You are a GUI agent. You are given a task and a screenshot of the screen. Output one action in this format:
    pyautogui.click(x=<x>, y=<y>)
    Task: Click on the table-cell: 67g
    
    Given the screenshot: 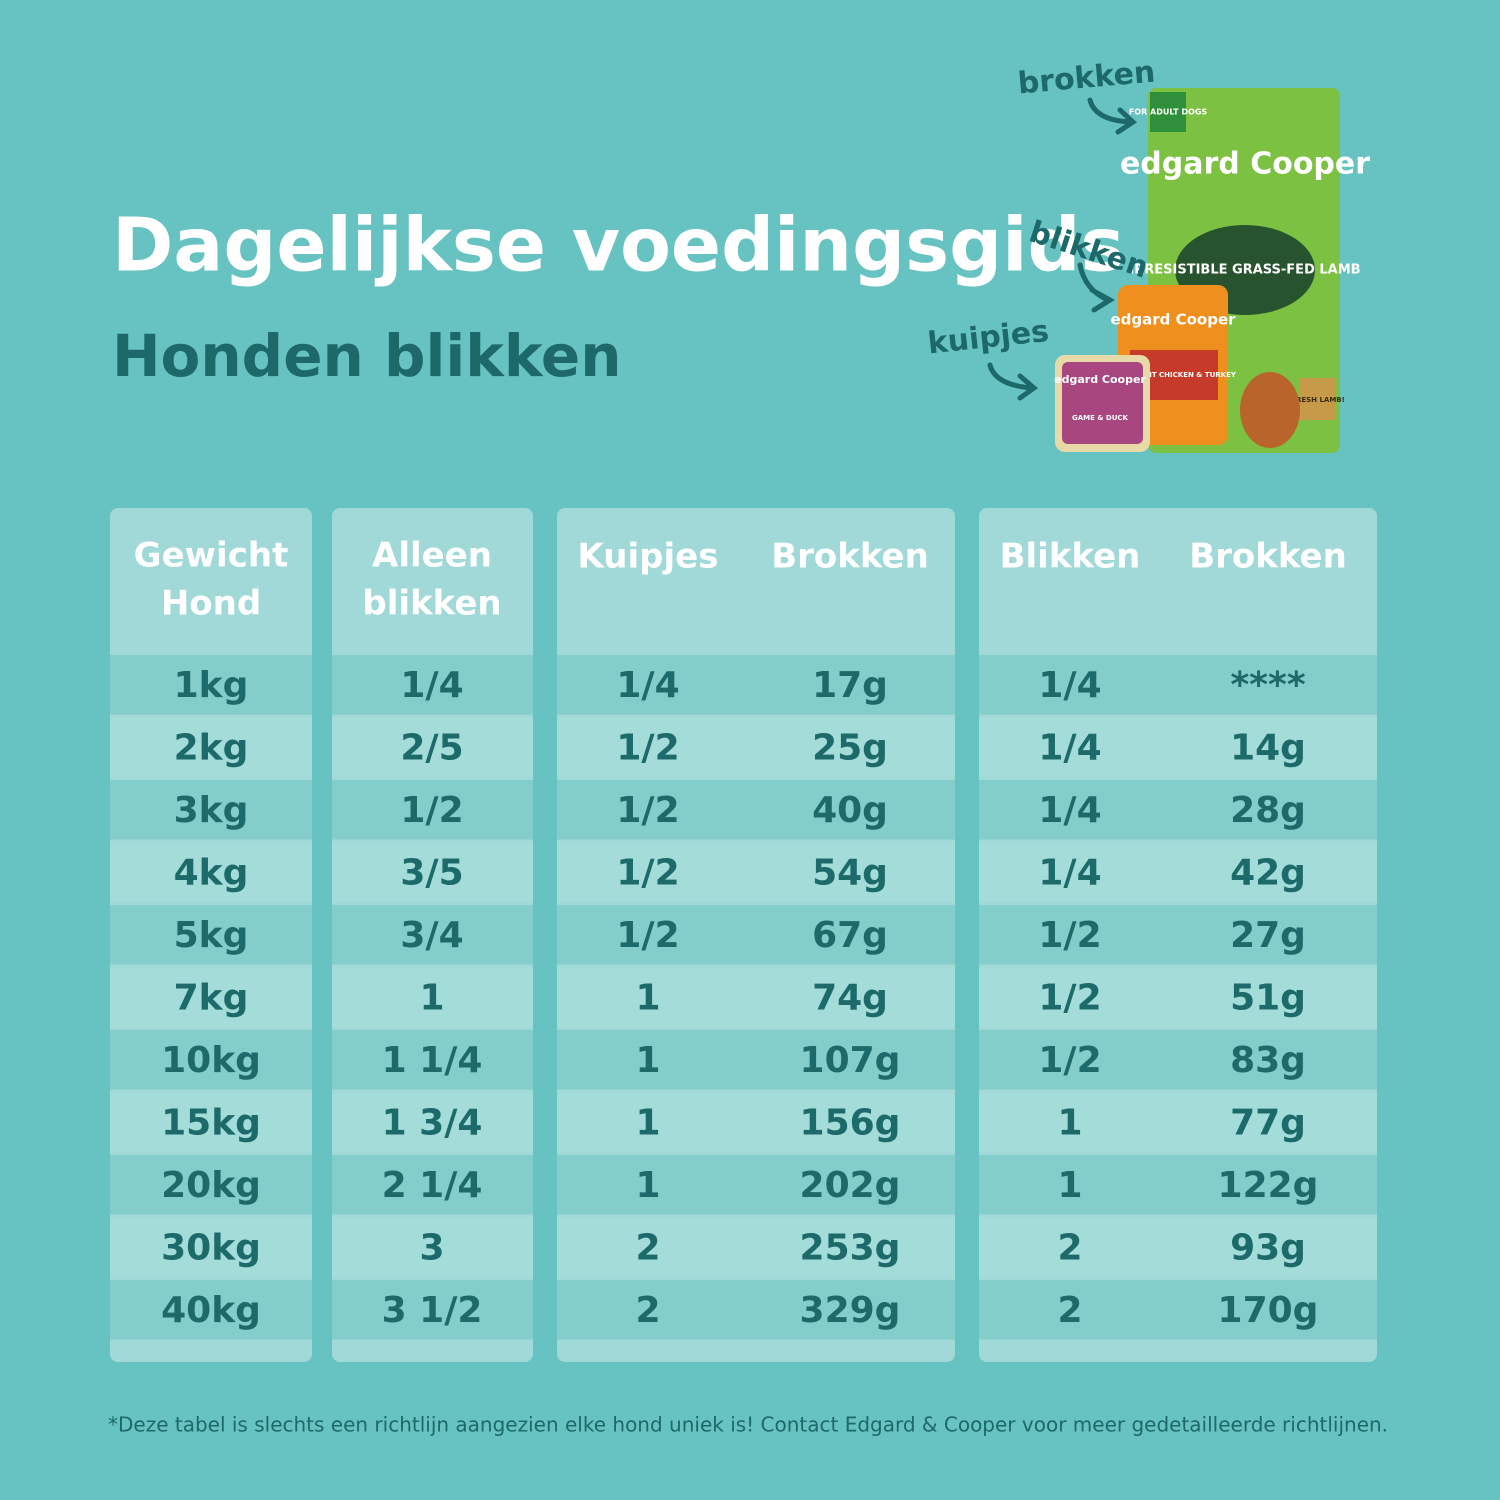 What is the action you would take?
    pyautogui.click(x=850, y=935)
    